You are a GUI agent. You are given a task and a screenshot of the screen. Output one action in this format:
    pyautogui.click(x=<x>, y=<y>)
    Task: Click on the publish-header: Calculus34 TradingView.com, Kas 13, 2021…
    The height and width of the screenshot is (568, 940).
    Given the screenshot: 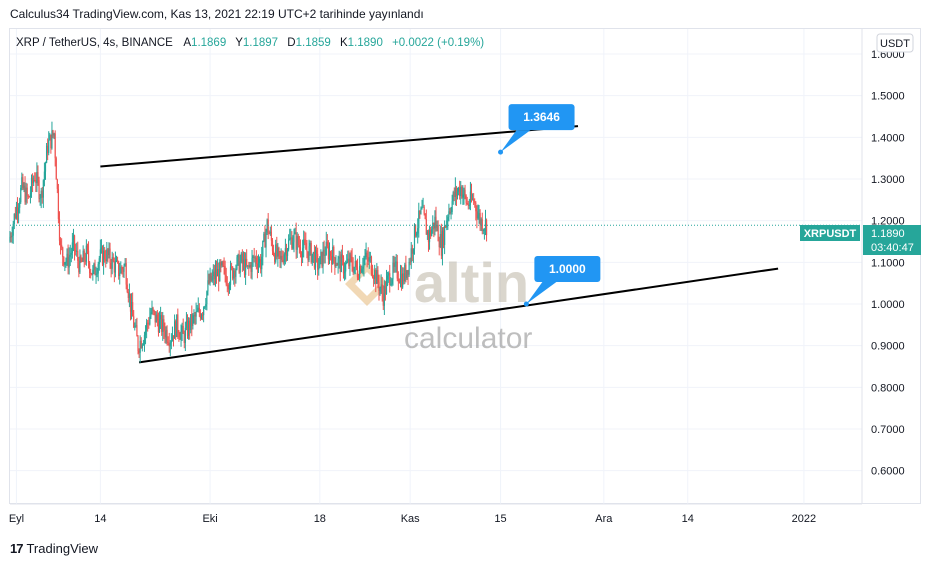 What is the action you would take?
    pyautogui.click(x=217, y=14)
    